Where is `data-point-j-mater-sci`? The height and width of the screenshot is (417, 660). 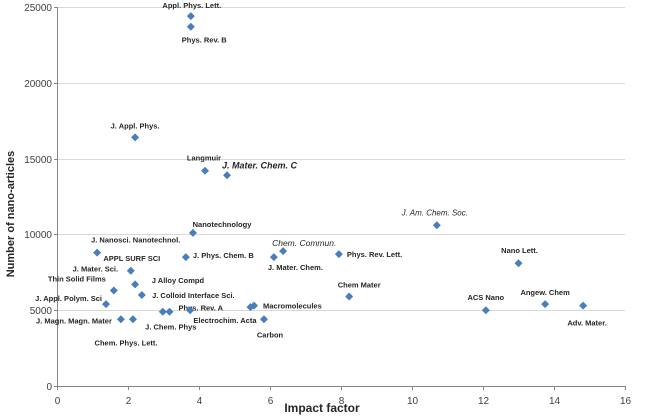
data-point-j-mater-sci is located at coordinates (135, 284).